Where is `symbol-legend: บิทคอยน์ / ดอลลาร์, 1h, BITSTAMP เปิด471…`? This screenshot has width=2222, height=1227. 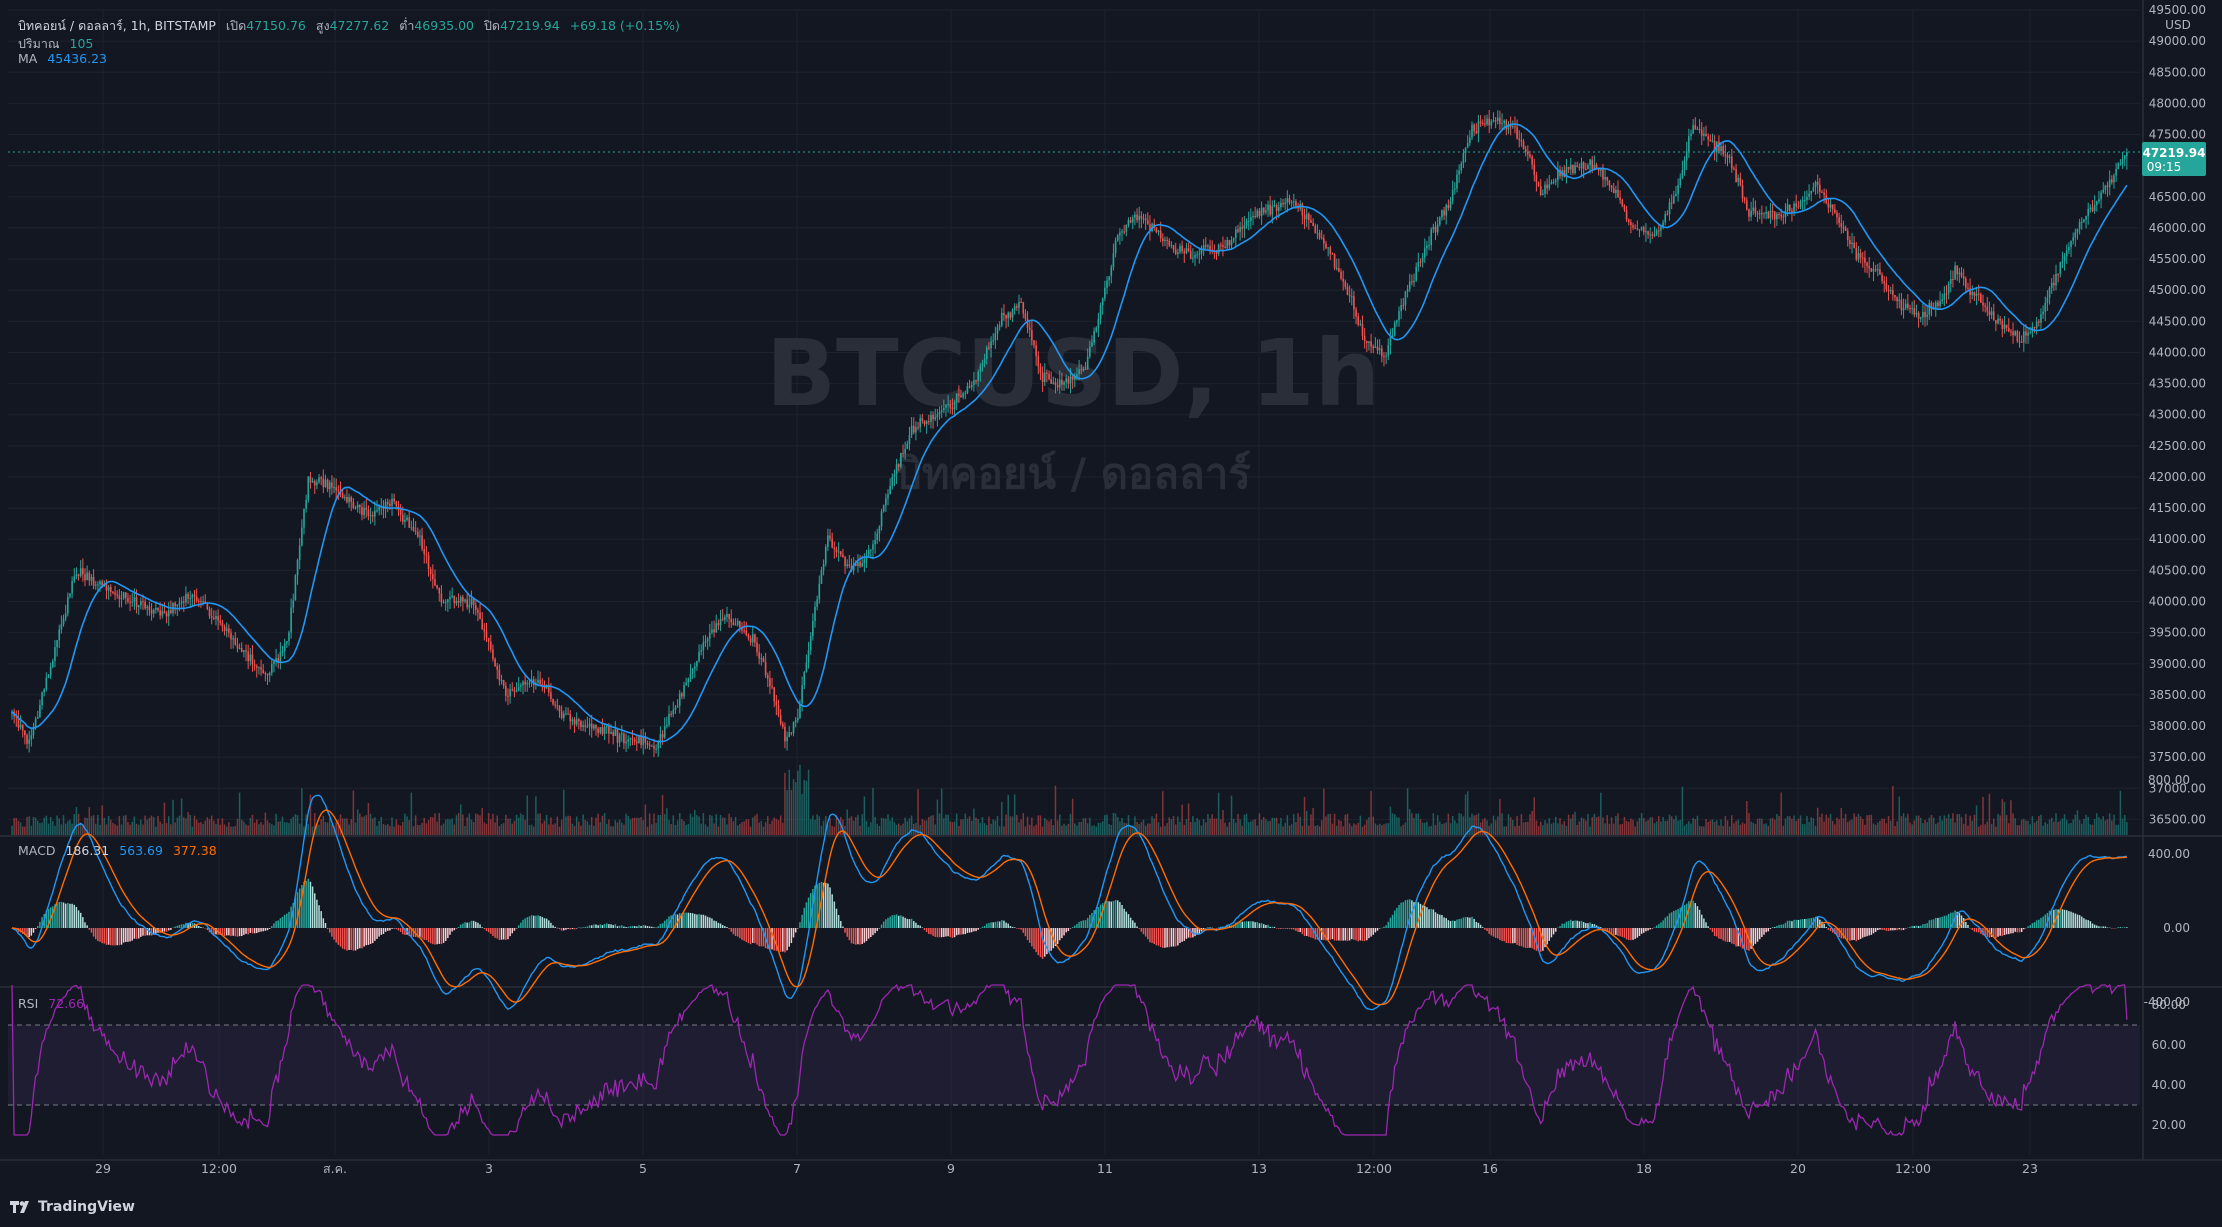 symbol-legend: บิทคอยน์ / ดอลลาร์, 1h, BITSTAMP เปิด471… is located at coordinates (352, 26).